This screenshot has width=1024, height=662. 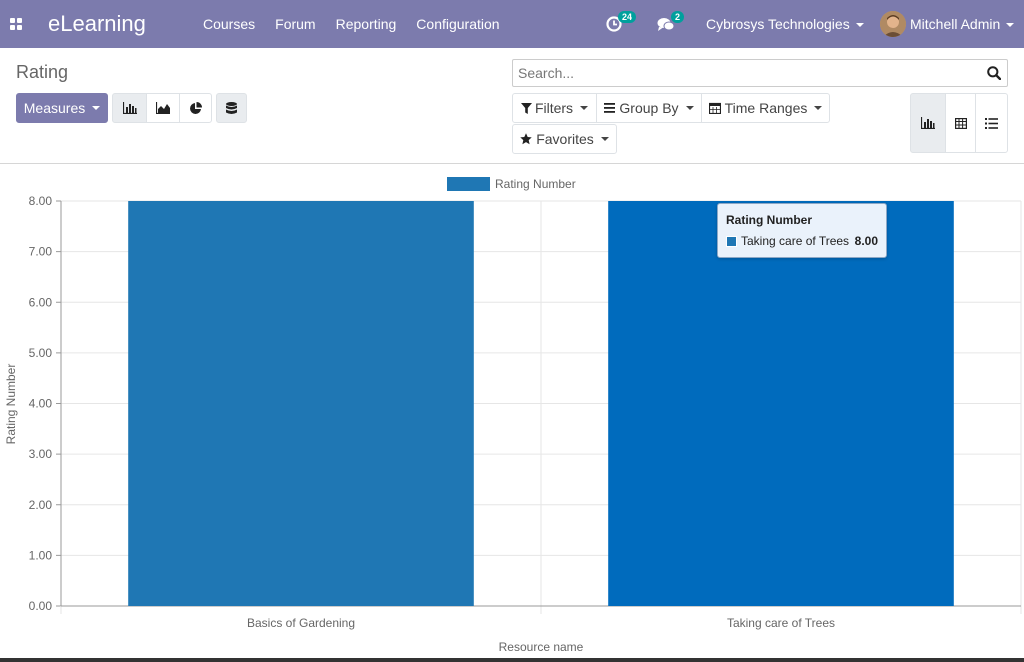 I want to click on measures-button: Measures, so click(x=62, y=108).